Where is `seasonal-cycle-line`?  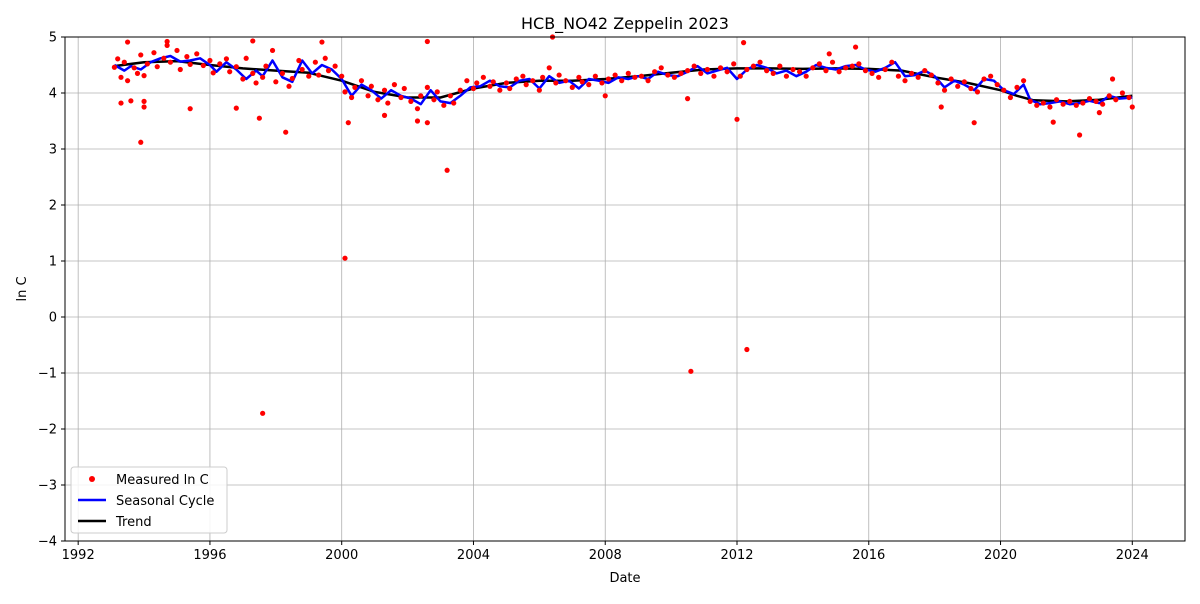 seasonal-cycle-line is located at coordinates (623, 80).